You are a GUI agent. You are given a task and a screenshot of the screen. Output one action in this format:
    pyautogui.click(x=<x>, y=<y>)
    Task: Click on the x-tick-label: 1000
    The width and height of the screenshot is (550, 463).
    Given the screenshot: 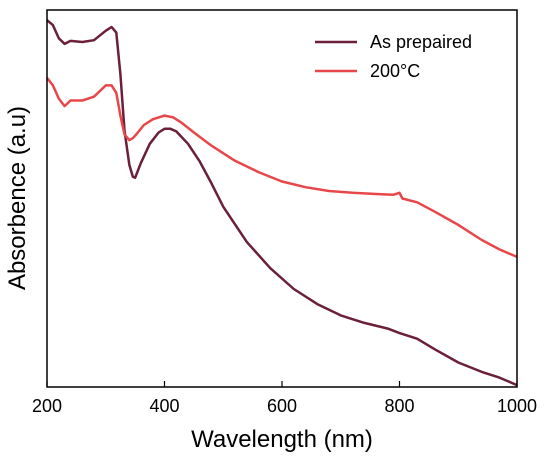 What is the action you would take?
    pyautogui.click(x=517, y=406)
    